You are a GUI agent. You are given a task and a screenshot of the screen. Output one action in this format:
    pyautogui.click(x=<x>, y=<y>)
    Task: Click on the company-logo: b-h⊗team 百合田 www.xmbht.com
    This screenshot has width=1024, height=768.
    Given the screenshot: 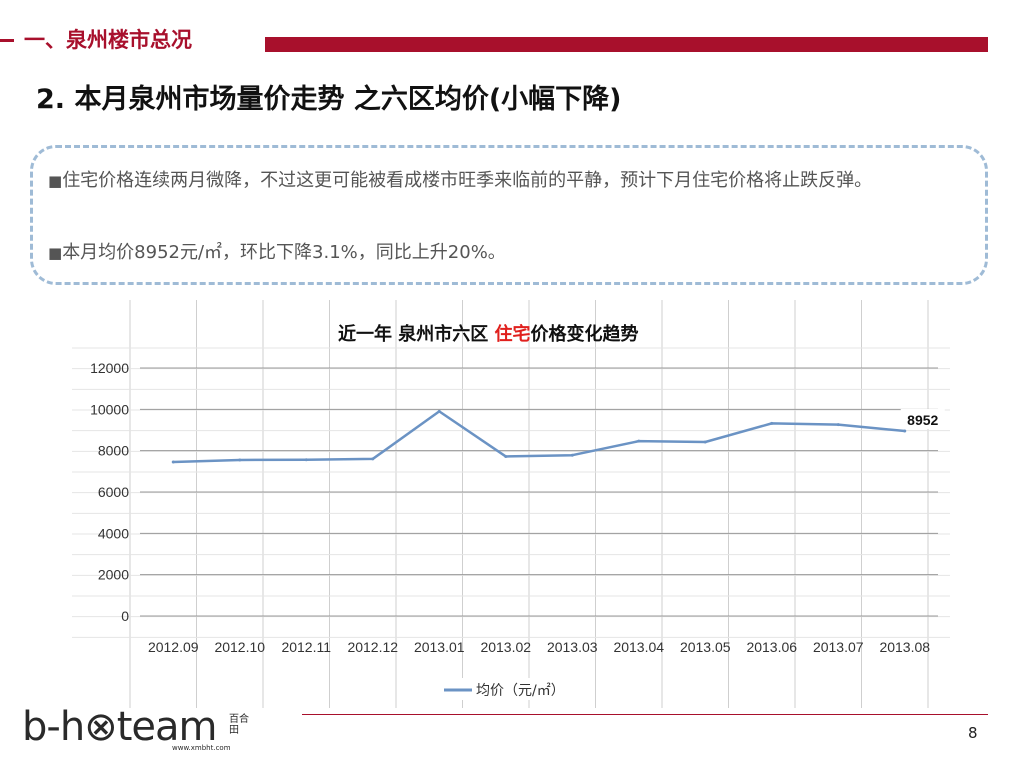 What is the action you would take?
    pyautogui.click(x=142, y=730)
    